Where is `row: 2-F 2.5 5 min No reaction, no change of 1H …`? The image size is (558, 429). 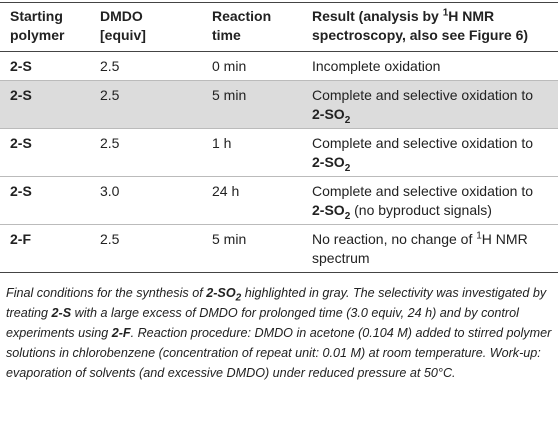
row: 2-F 2.5 5 min No reaction, no change of 1H … is located at coordinates (279, 249).